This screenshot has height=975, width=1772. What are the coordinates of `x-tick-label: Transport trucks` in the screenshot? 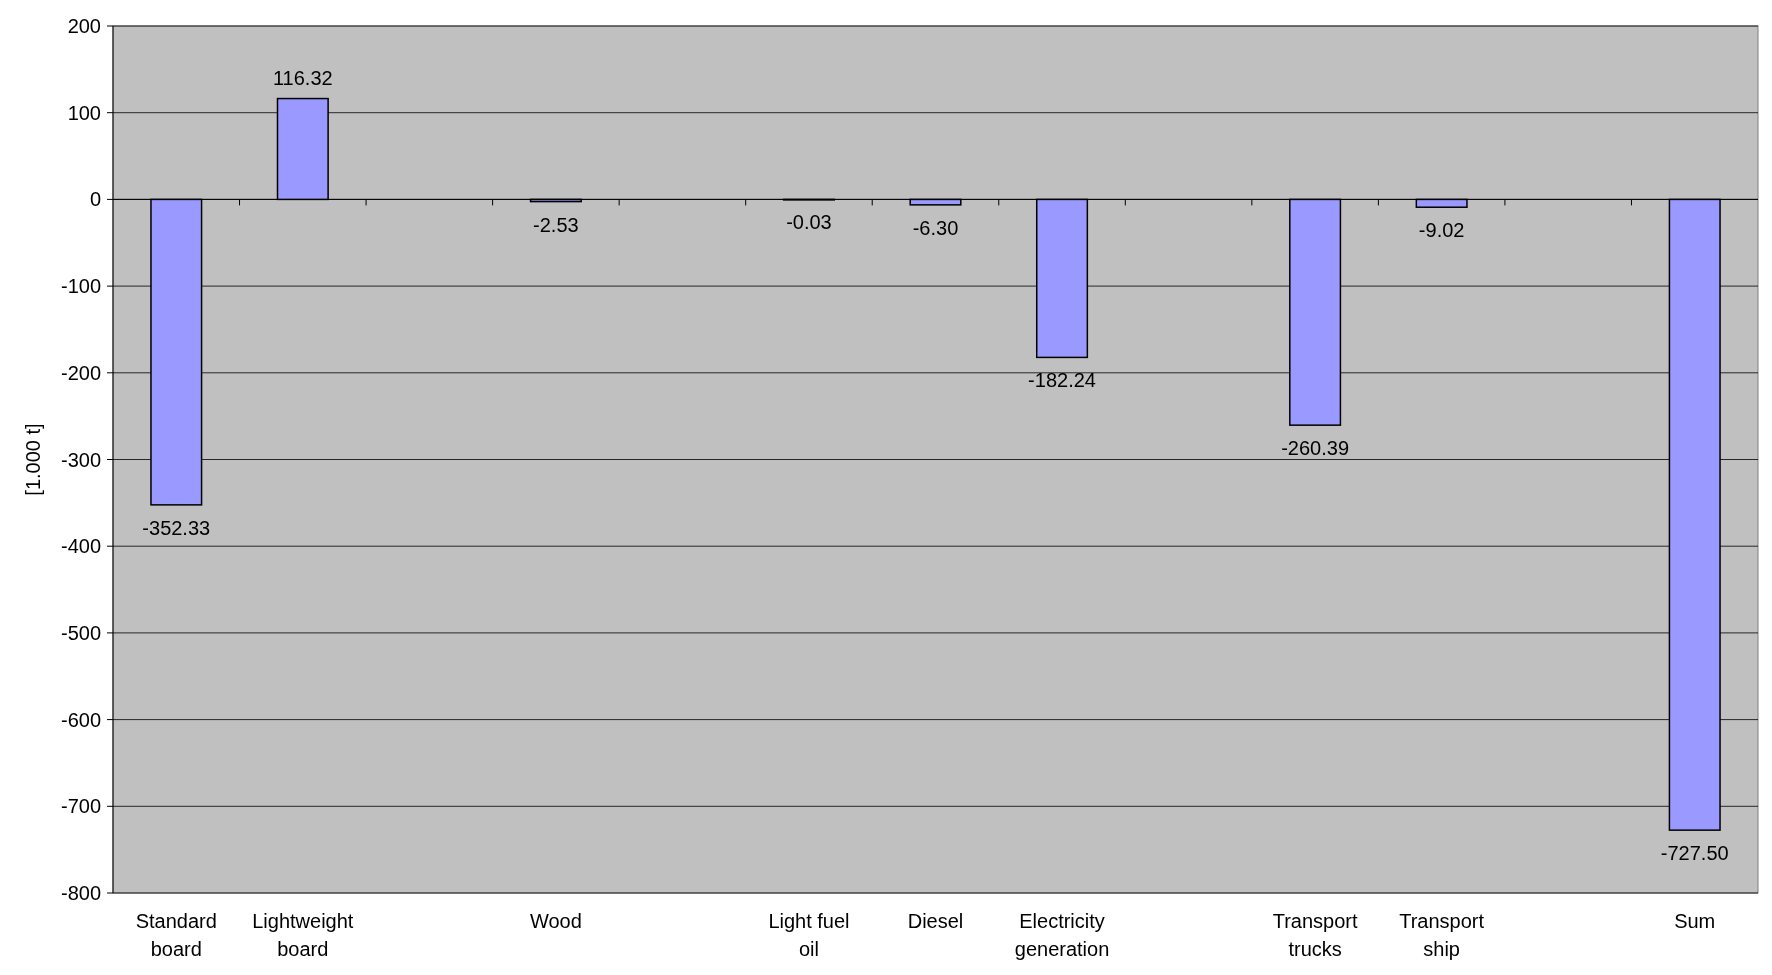 It's located at (1315, 935).